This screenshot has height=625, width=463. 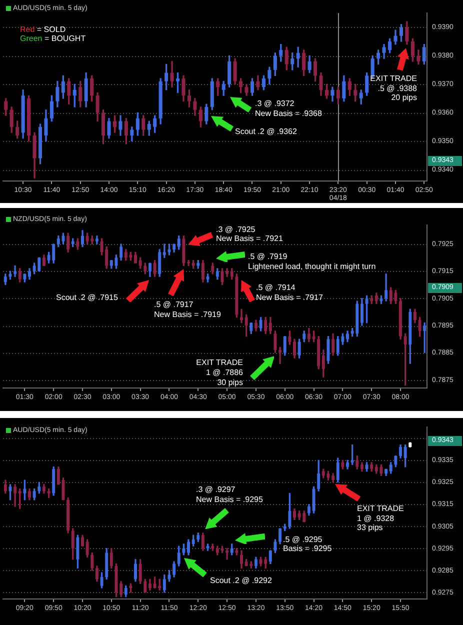 I want to click on annotation: .5 @ .9295, so click(x=302, y=540).